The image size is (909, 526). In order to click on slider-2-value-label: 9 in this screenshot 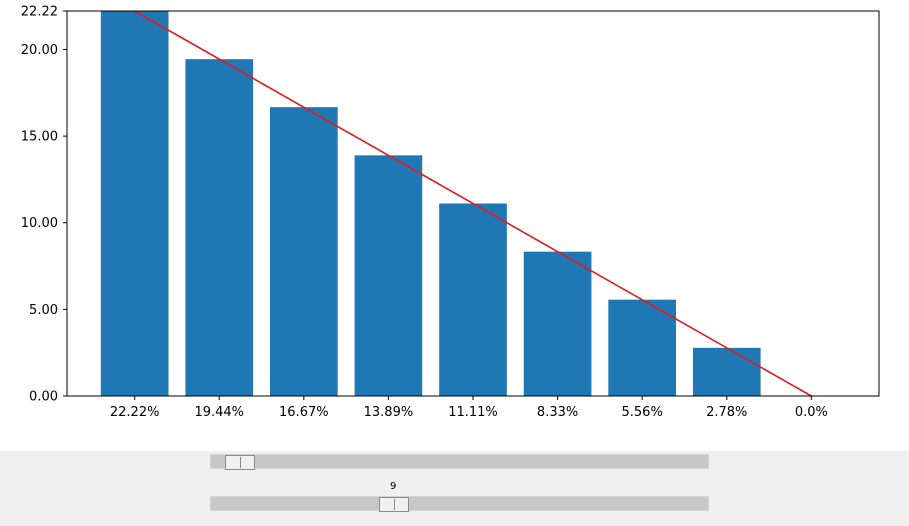, I will do `click(393, 486)`.